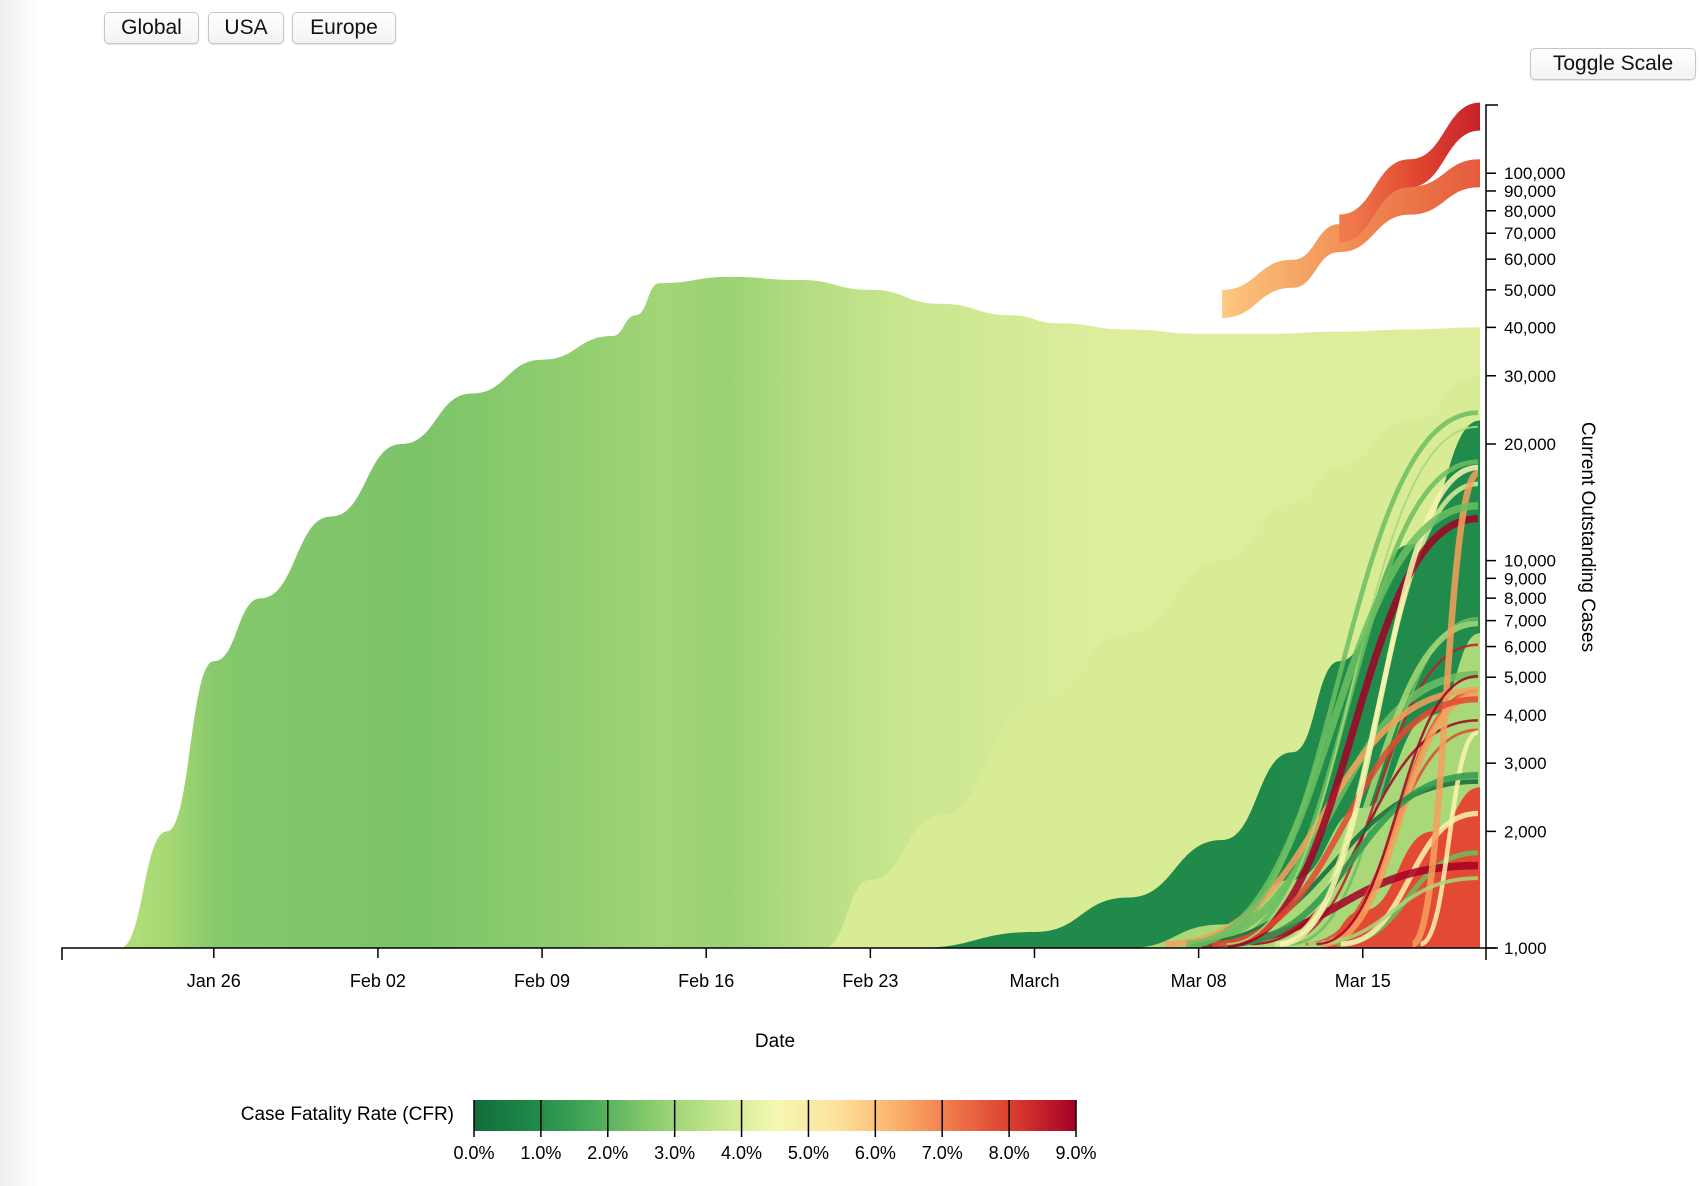  I want to click on y-tick-label: 8,000, so click(1525, 598).